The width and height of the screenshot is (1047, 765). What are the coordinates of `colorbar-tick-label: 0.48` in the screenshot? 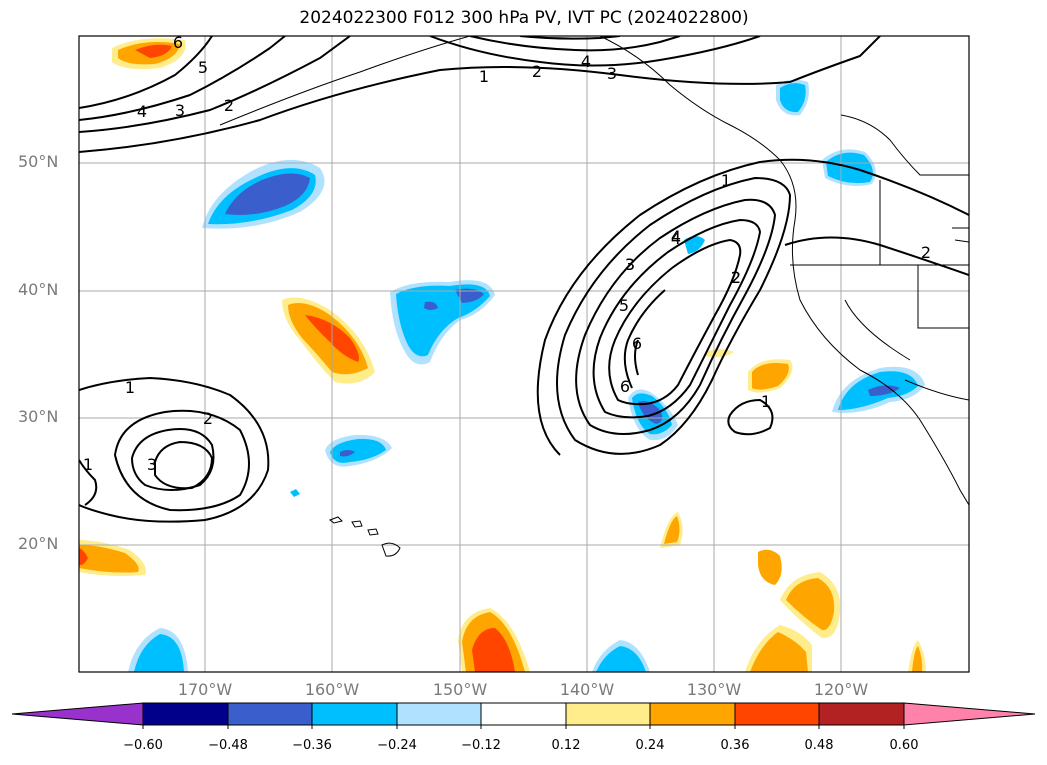 It's located at (819, 745).